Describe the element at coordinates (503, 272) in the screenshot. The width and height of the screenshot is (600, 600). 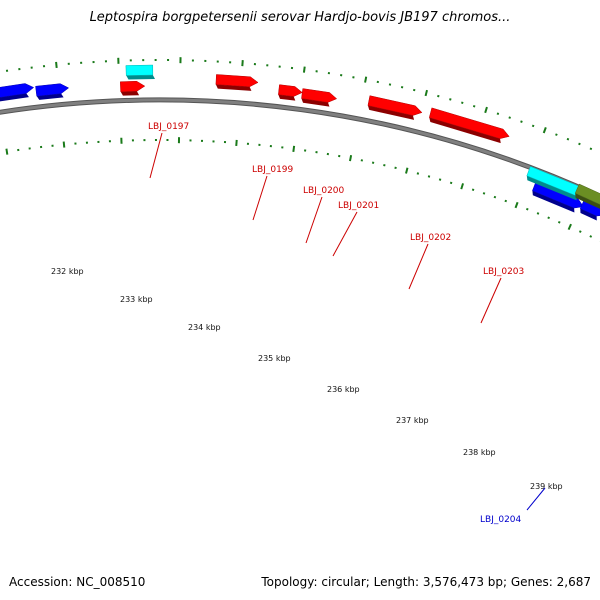
I see `gene-label-lbj-0203: LBJ_0203` at that location.